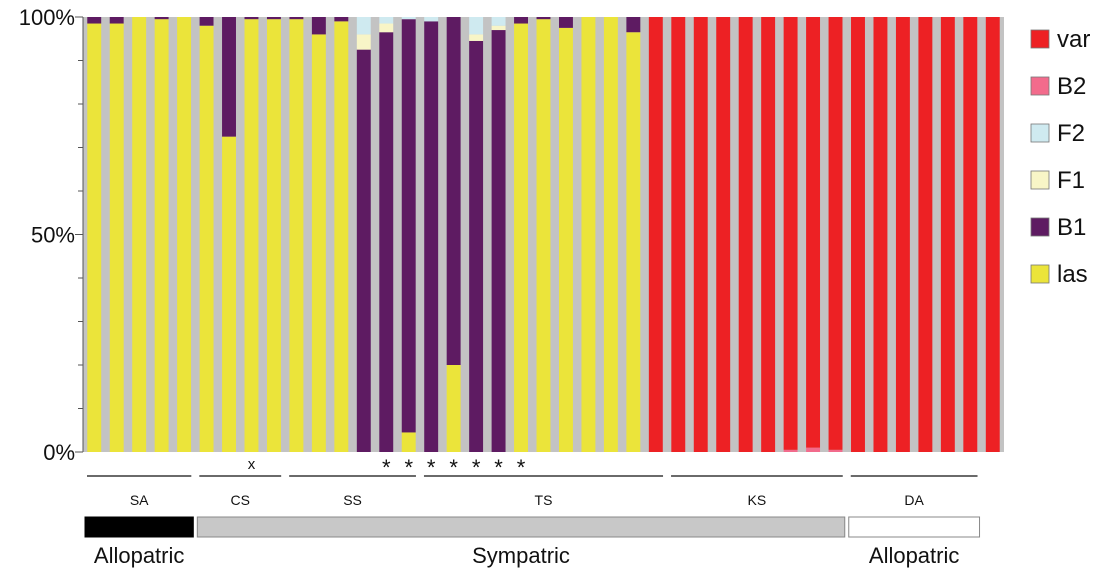  What do you see at coordinates (139, 555) in the screenshot?
I see `region-label: Allopatric` at bounding box center [139, 555].